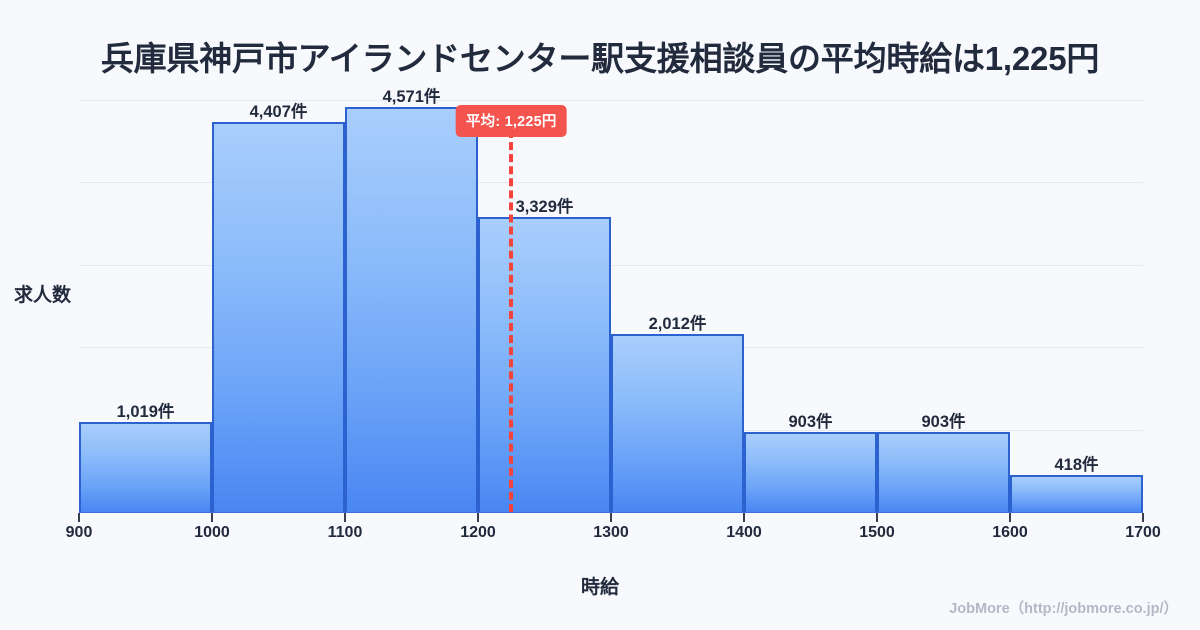  What do you see at coordinates (43, 295) in the screenshot?
I see `y-axis-title: 求人数` at bounding box center [43, 295].